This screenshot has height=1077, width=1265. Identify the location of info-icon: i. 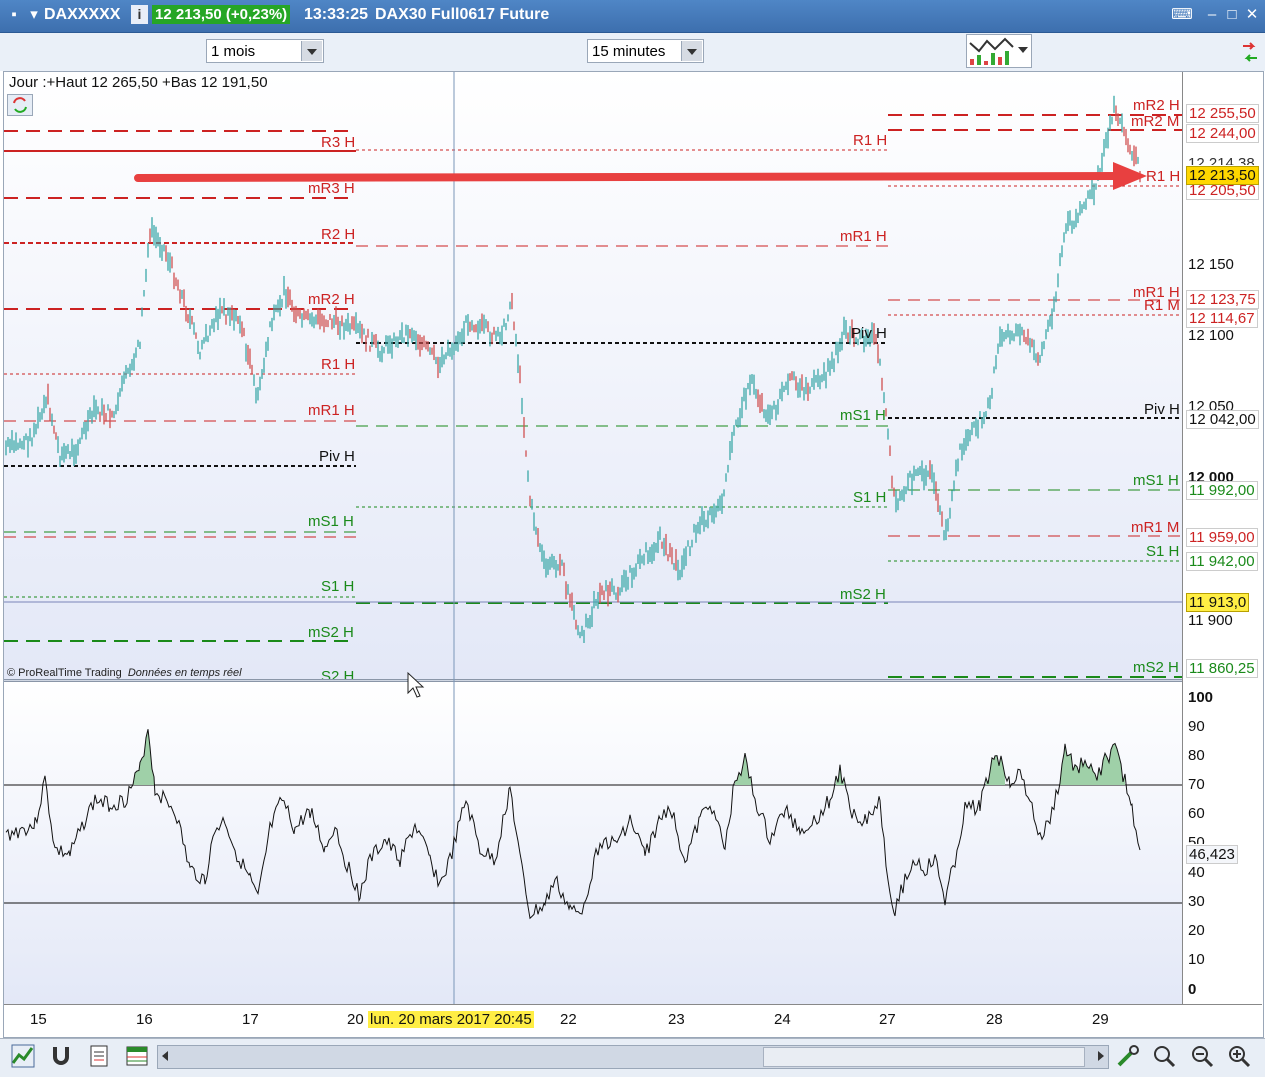
(139, 14).